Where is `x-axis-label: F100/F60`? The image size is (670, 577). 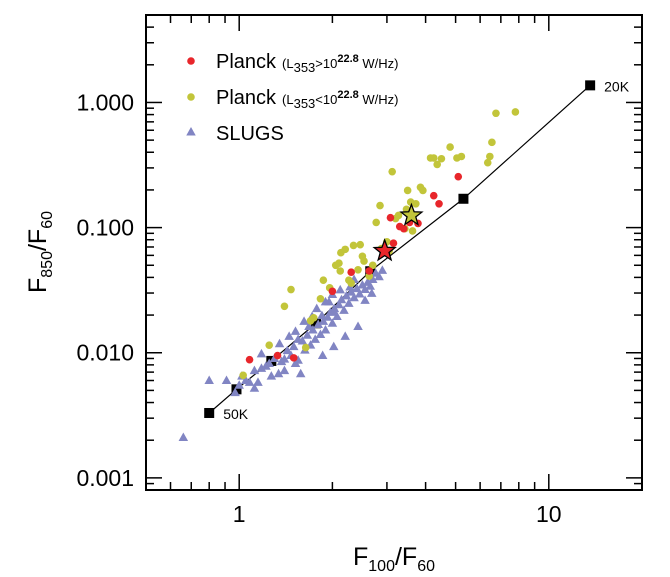 x-axis-label: F100/F60 is located at coordinates (394, 559).